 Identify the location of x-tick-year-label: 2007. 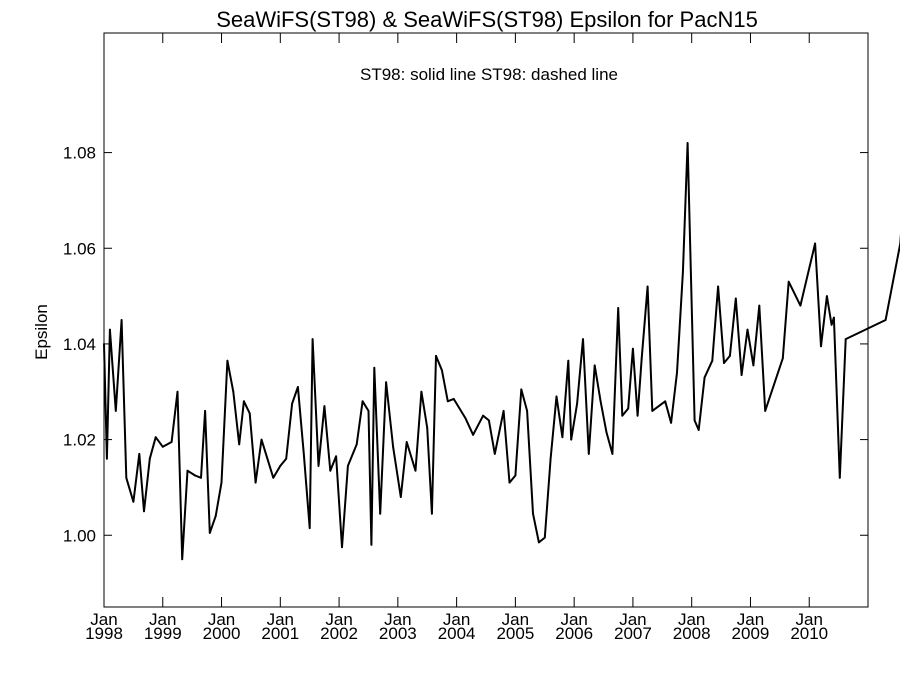
(633, 633).